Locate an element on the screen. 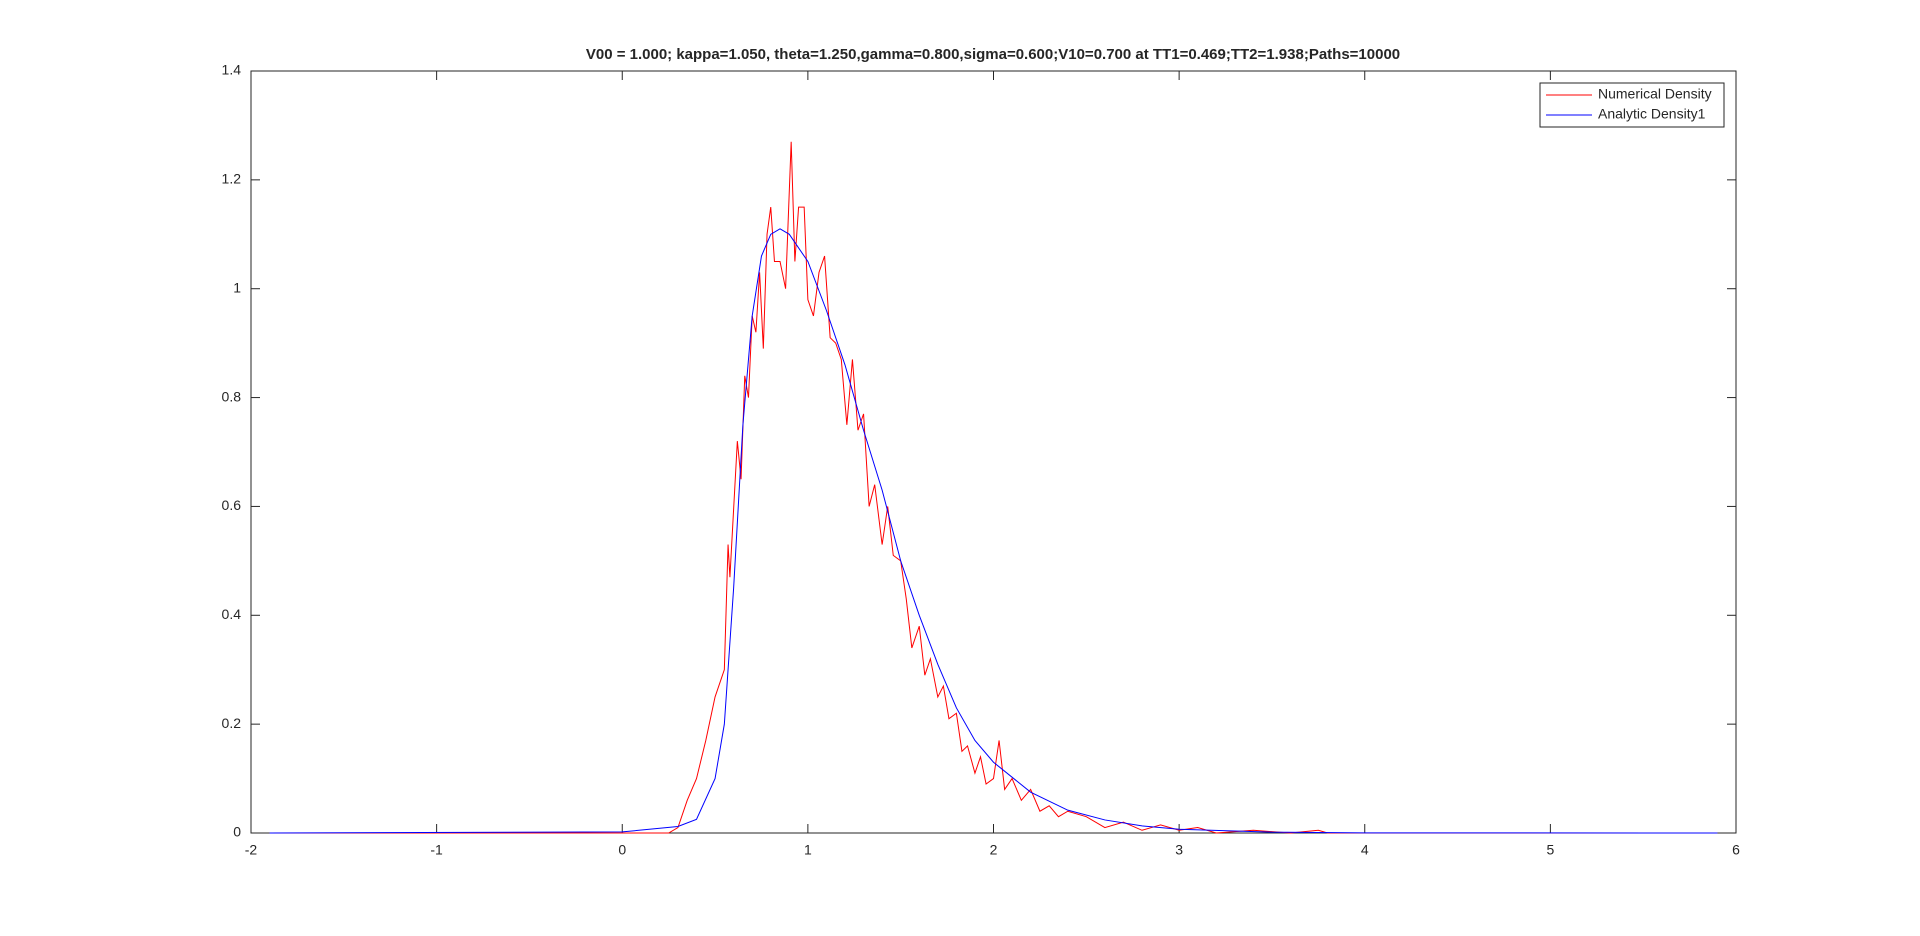 This screenshot has width=1920, height=936. x-tick-label: 2 is located at coordinates (994, 850).